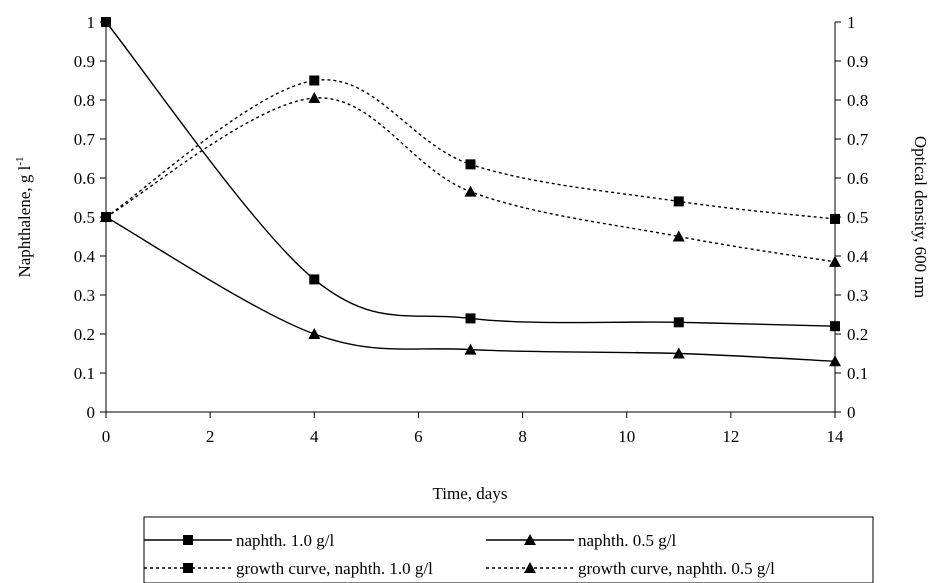 This screenshot has height=583, width=931. I want to click on y2-tick-label: 1, so click(851, 22).